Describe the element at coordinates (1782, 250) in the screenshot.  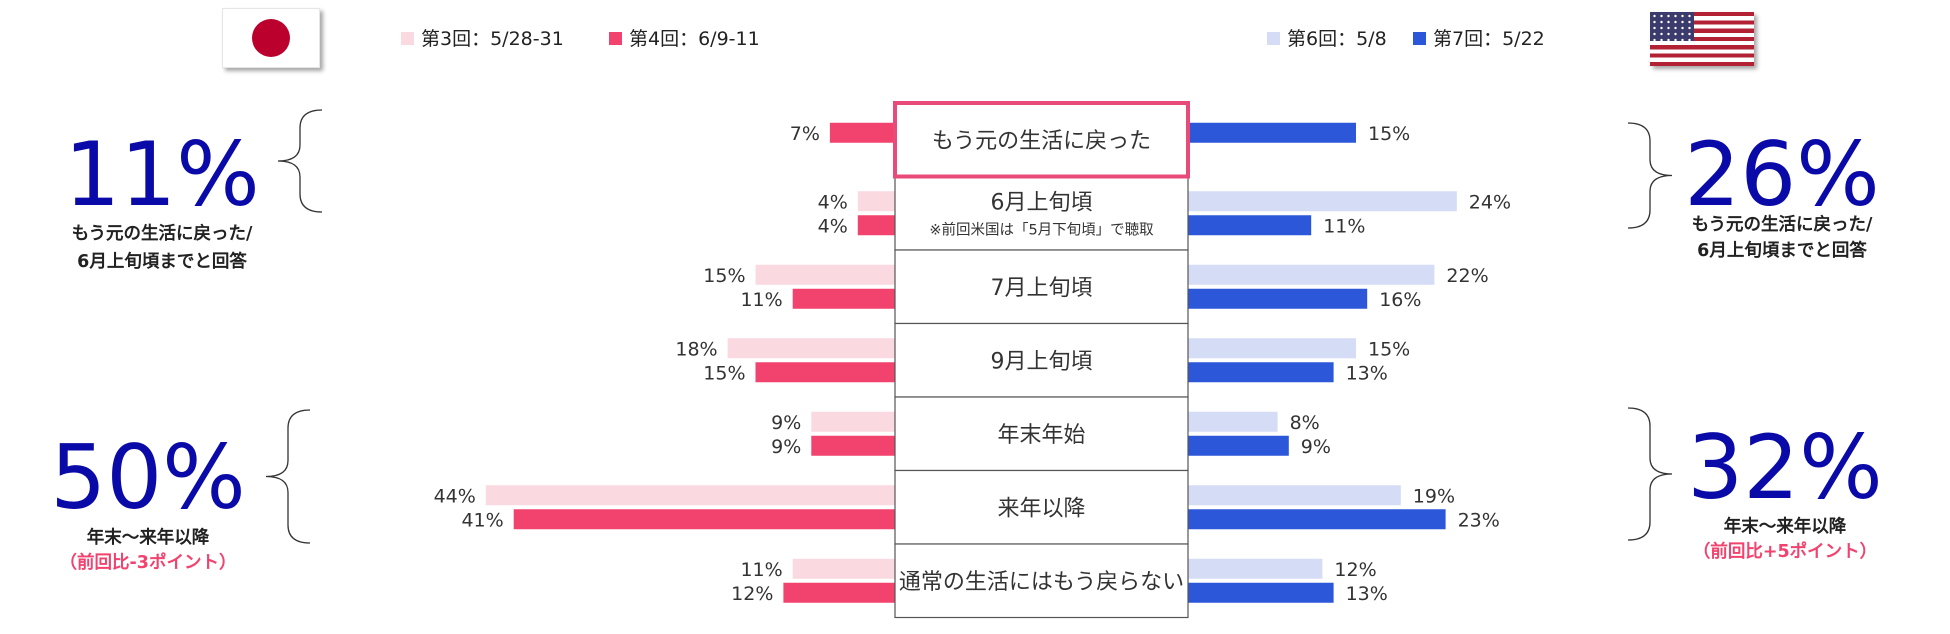
I see `usa-summary-caption: 6月上旬頃までと回答` at that location.